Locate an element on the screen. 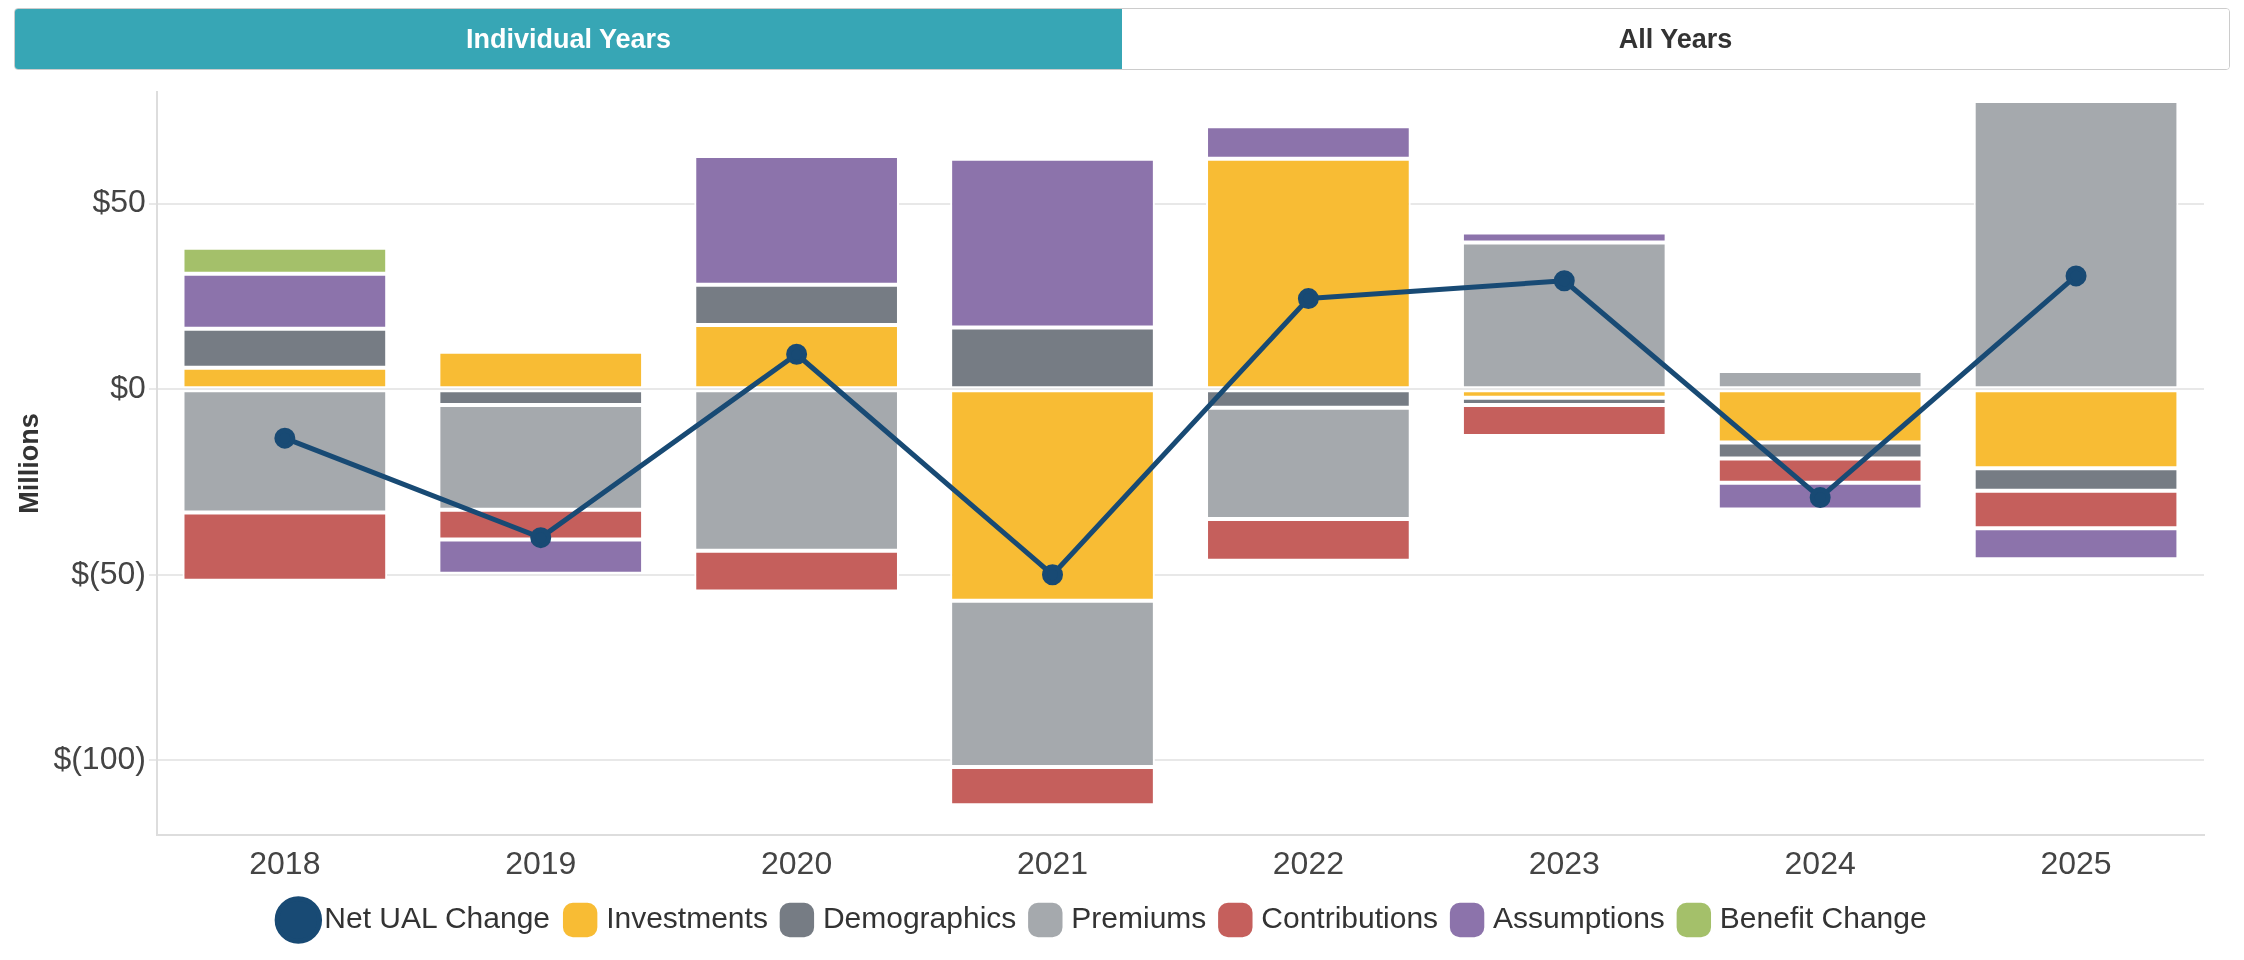 Image resolution: width=2244 pixels, height=960 pixels. legend-label: Investments is located at coordinates (687, 918).